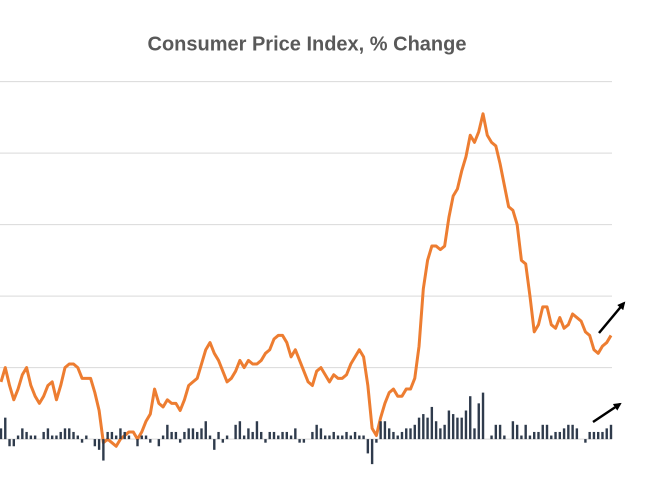 This screenshot has height=487, width=650. Describe the element at coordinates (612, 317) in the screenshot. I see `arrow` at that location.